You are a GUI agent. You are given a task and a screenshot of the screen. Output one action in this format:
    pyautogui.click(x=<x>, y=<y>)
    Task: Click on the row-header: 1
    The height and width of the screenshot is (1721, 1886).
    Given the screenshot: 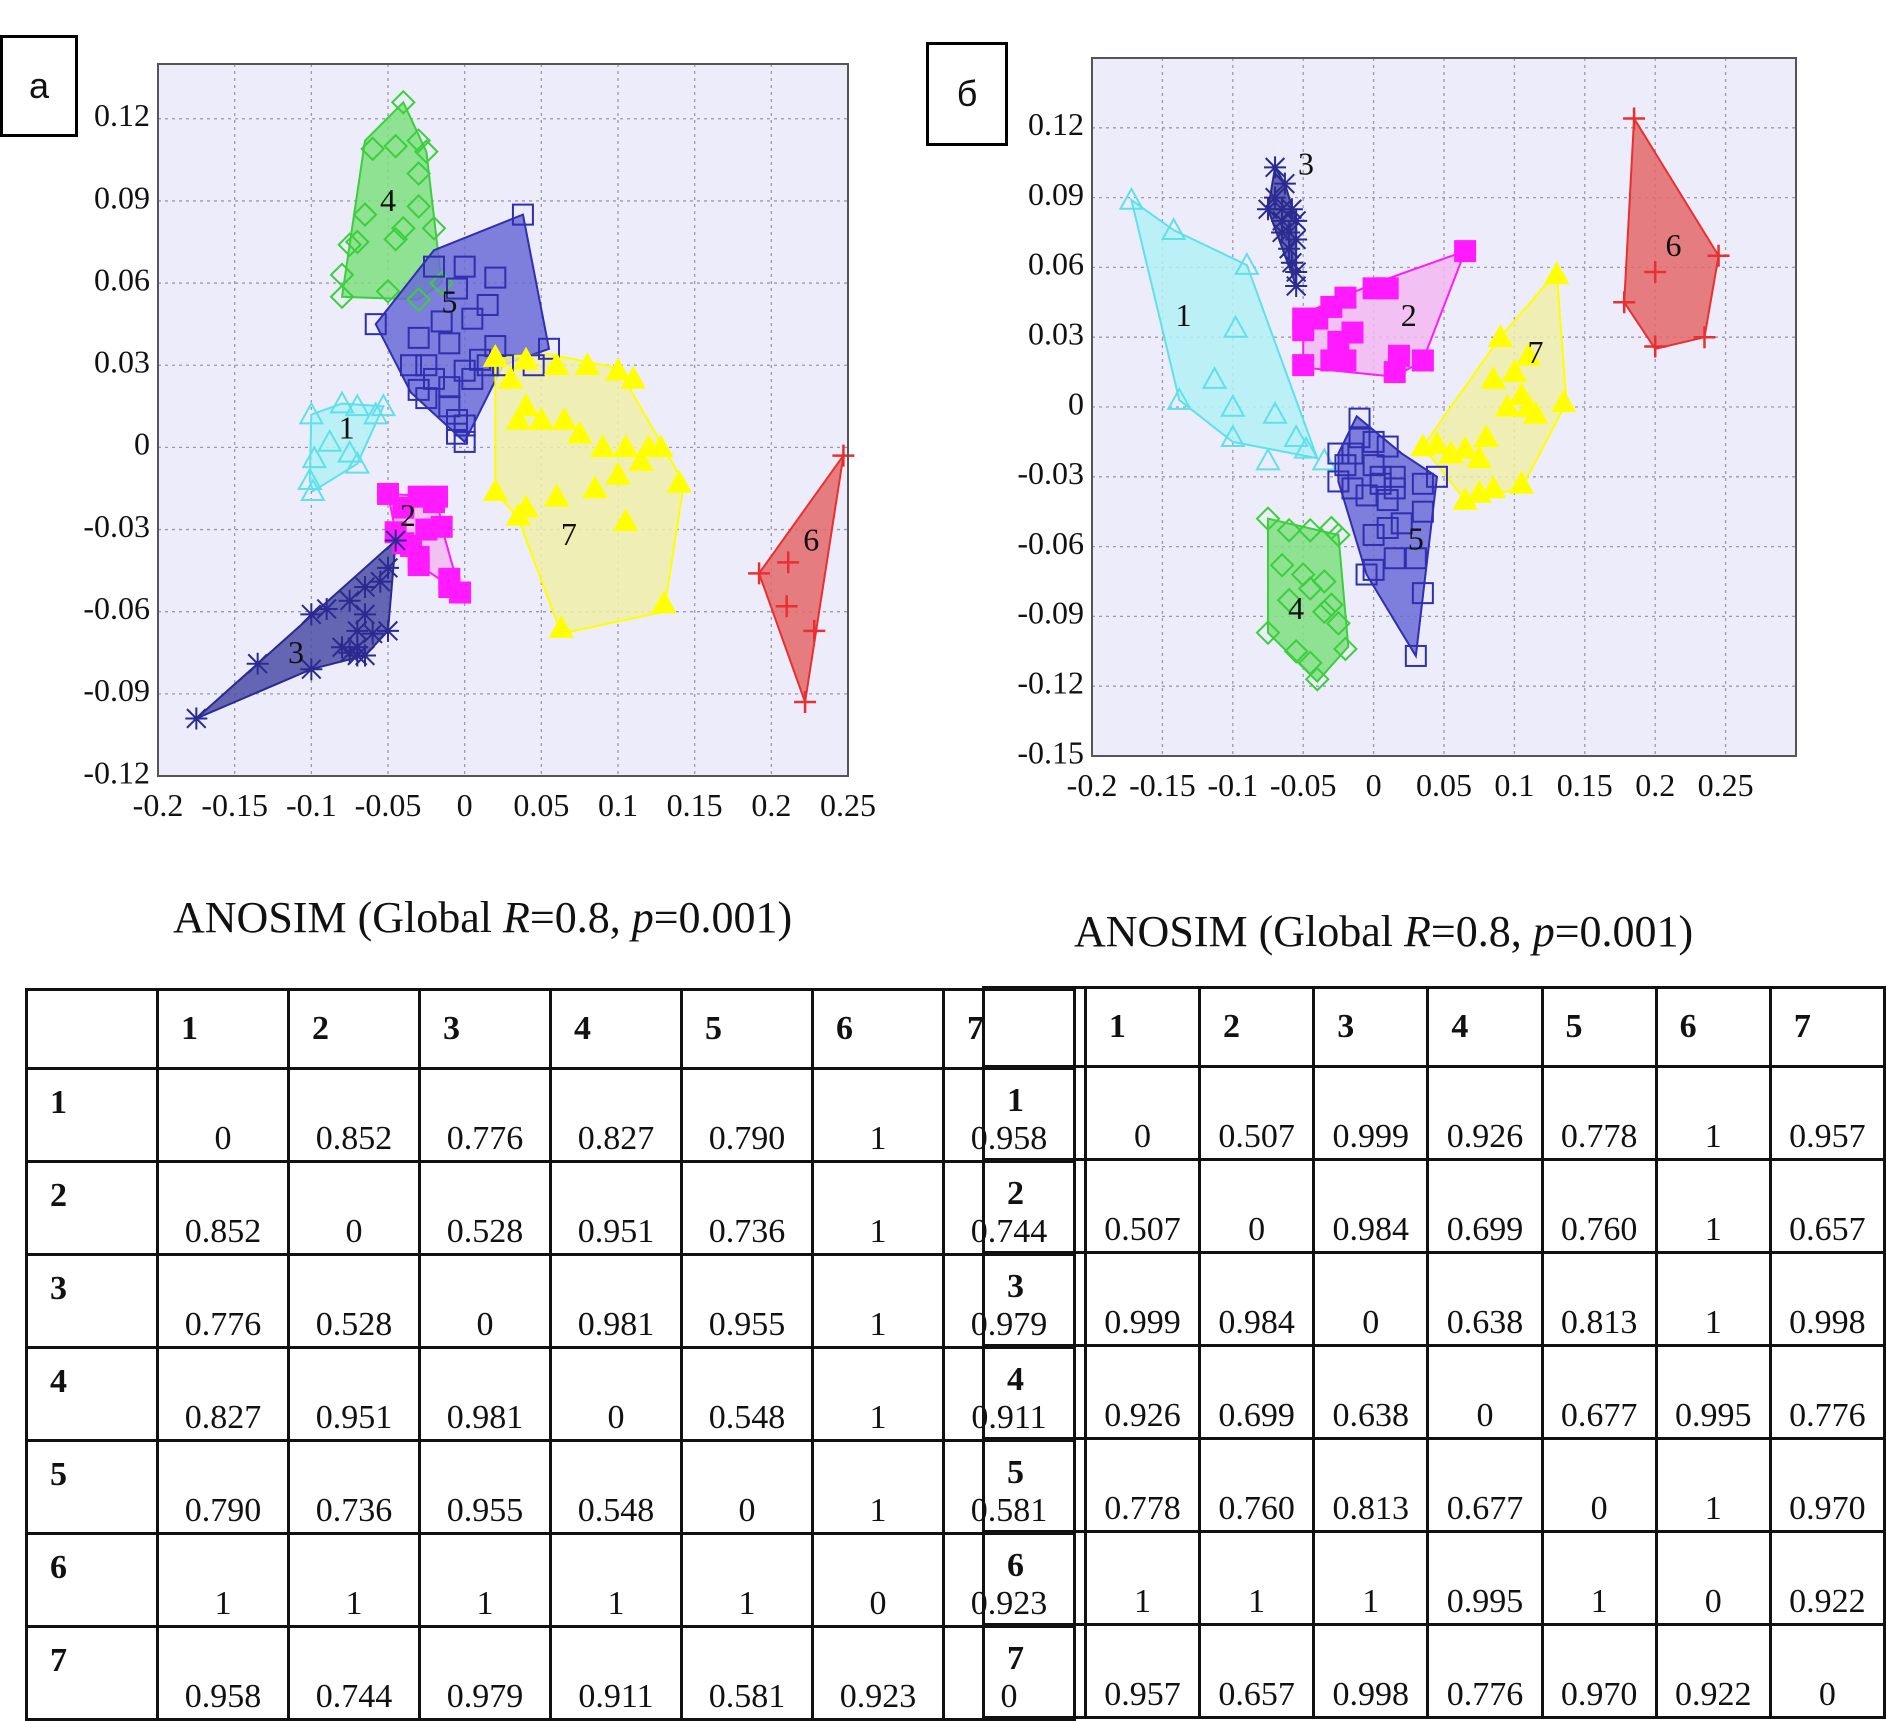 What is the action you would take?
    pyautogui.click(x=1034, y=1113)
    